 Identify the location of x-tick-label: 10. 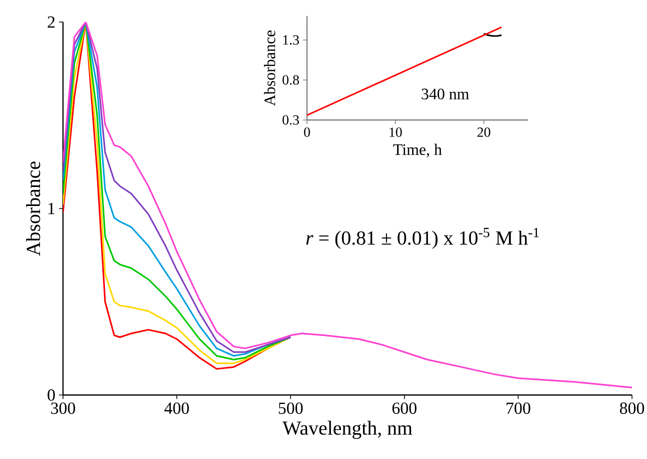
(396, 132).